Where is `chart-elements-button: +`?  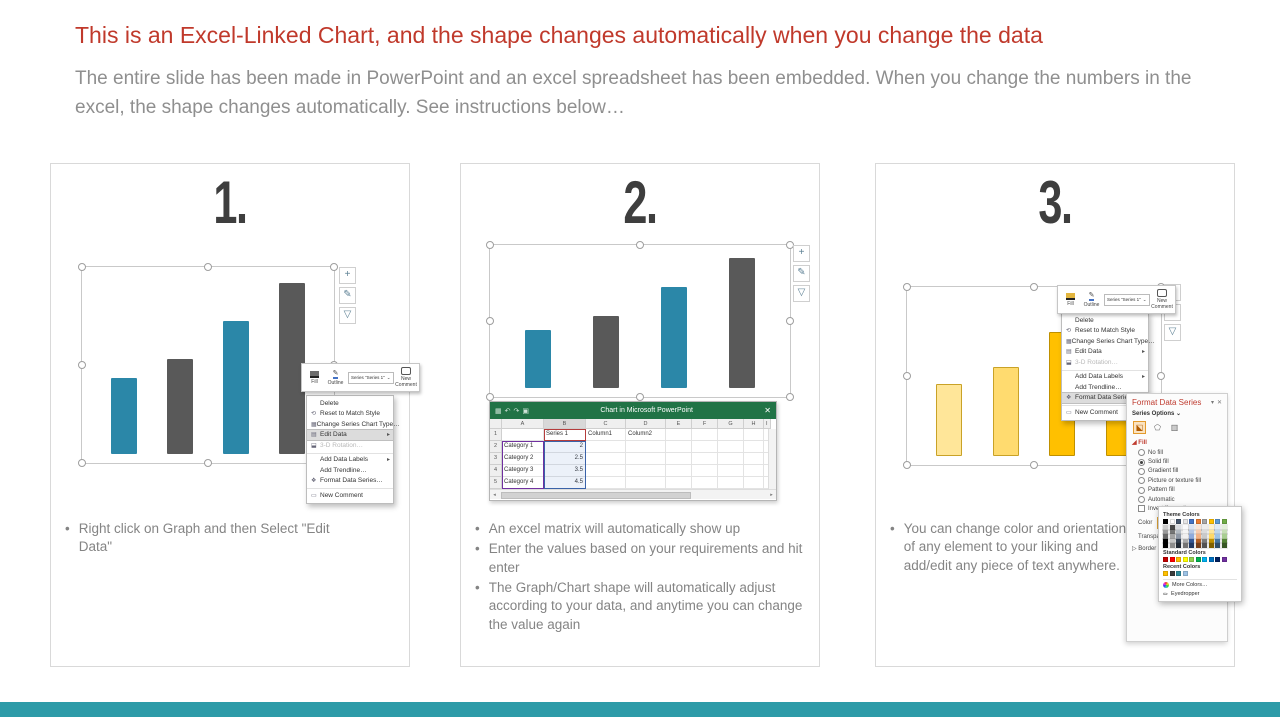 chart-elements-button: + is located at coordinates (347, 275).